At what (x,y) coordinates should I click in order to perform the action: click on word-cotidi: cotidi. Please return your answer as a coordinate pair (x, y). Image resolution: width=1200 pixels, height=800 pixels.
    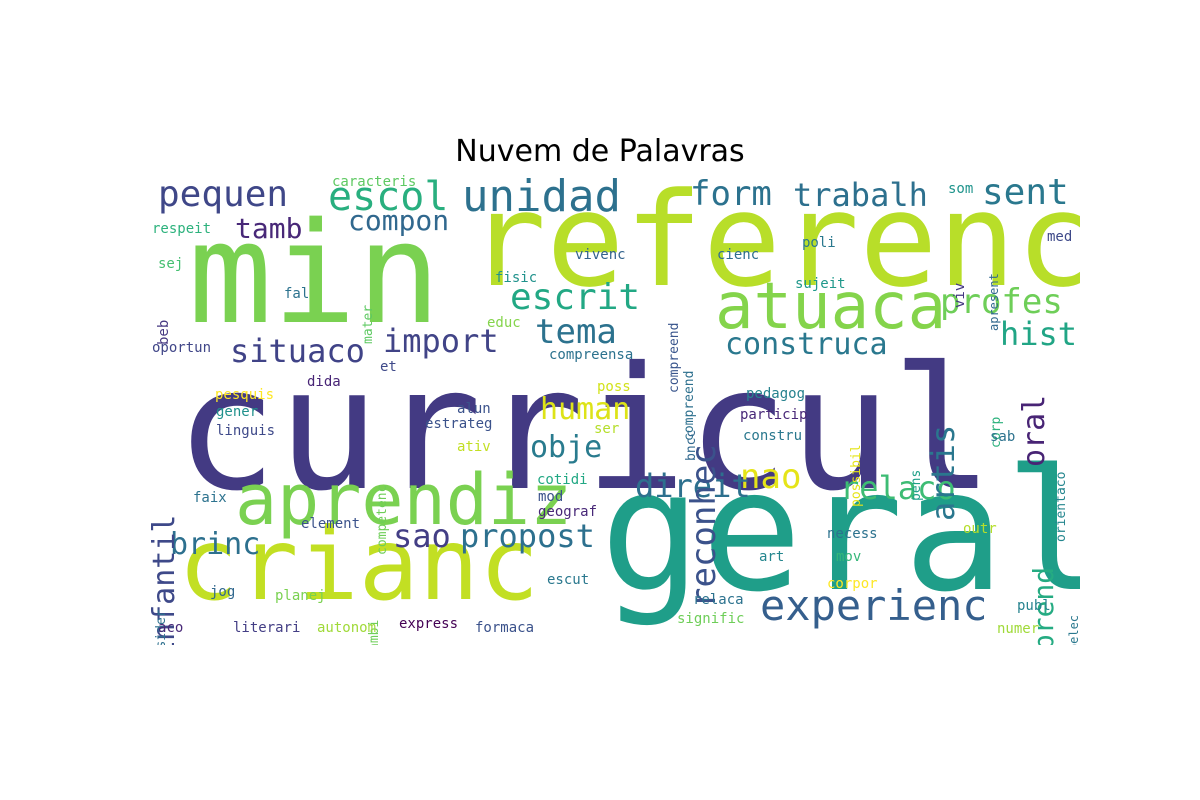
    Looking at the image, I should click on (562, 480).